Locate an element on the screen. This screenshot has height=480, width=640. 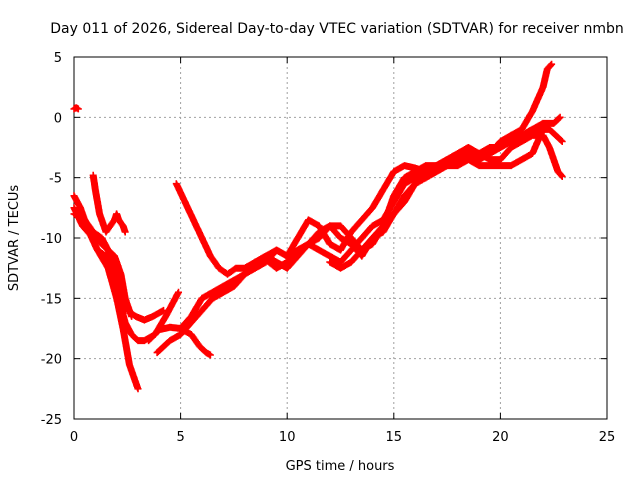
series-track-f is located at coordinates (76, 108).